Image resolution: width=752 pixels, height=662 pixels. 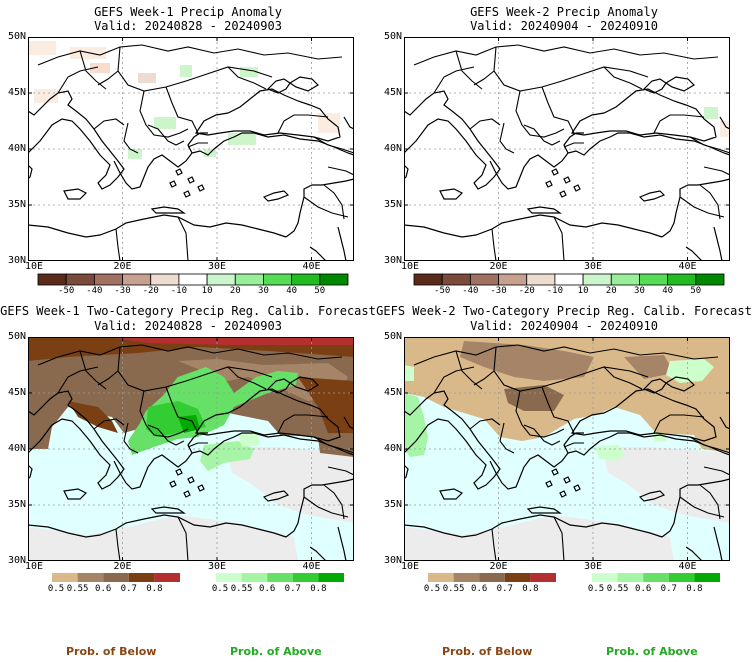 I want to click on longitude-tick-label: 10E, so click(x=34, y=566).